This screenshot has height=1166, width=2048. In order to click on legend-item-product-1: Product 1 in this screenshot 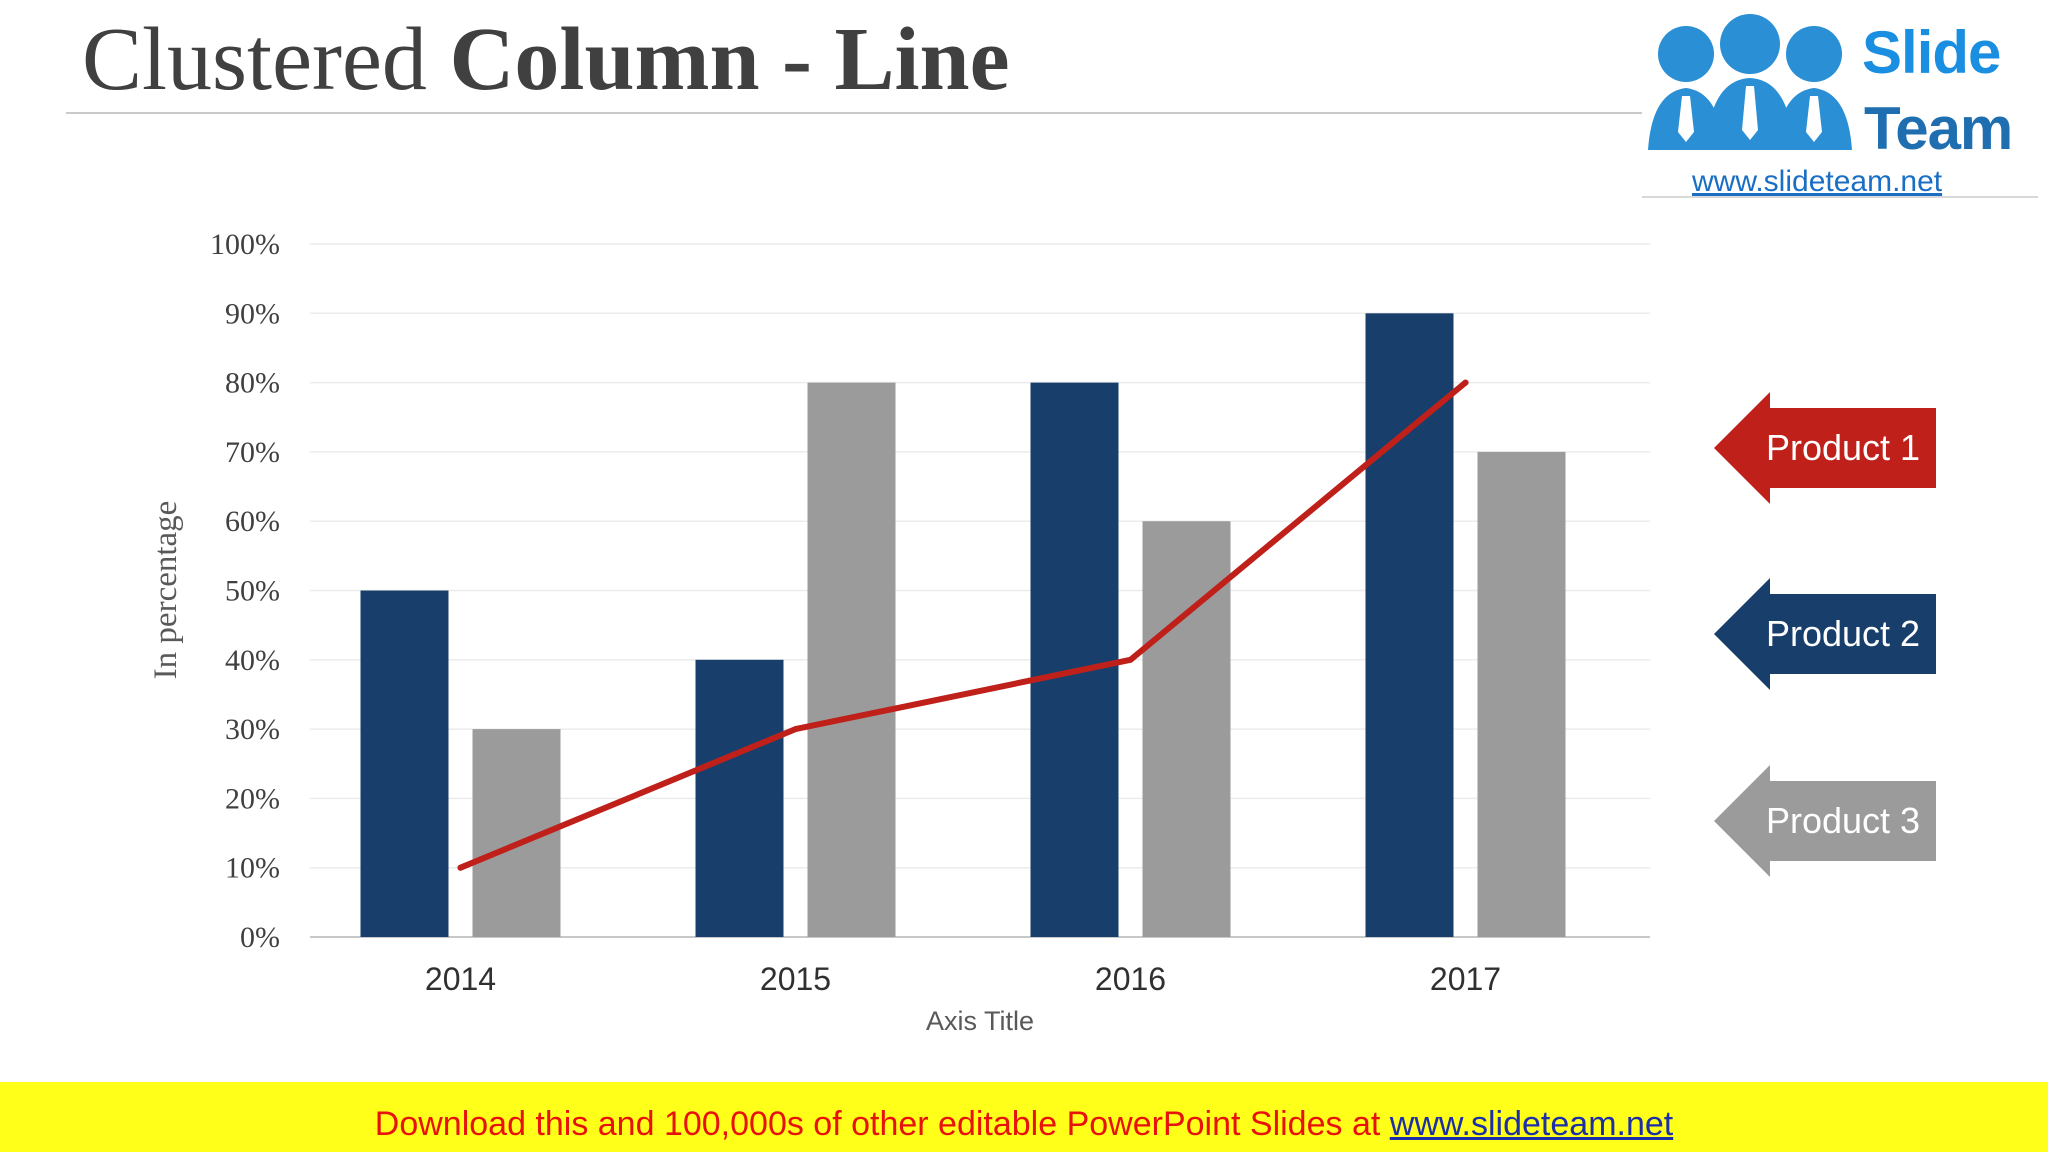, I will do `click(1825, 448)`.